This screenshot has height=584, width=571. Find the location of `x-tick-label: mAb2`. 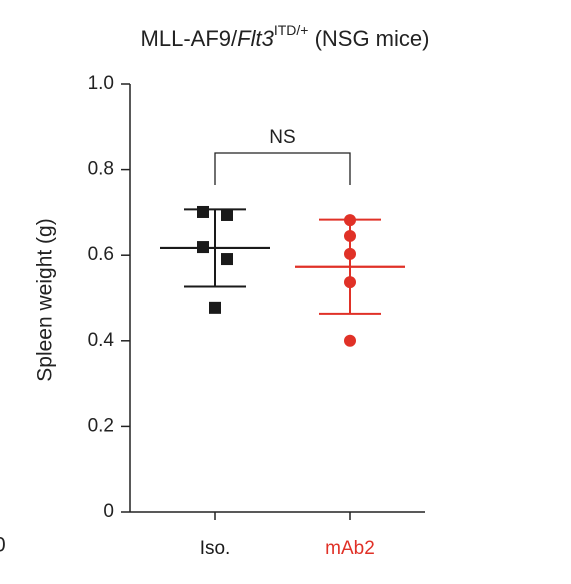

x-tick-label: mAb2 is located at coordinates (350, 548).